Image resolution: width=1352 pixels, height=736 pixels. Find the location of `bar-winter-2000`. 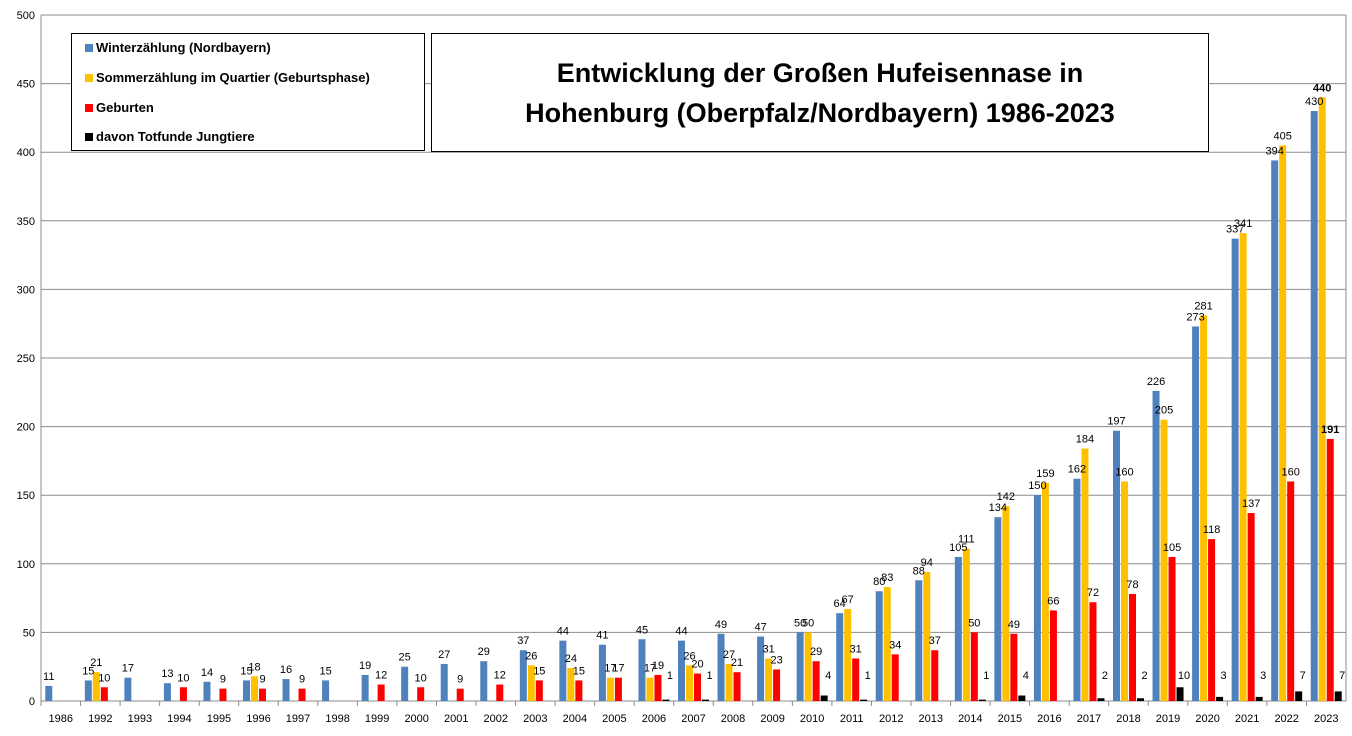

bar-winter-2000 is located at coordinates (405, 683).